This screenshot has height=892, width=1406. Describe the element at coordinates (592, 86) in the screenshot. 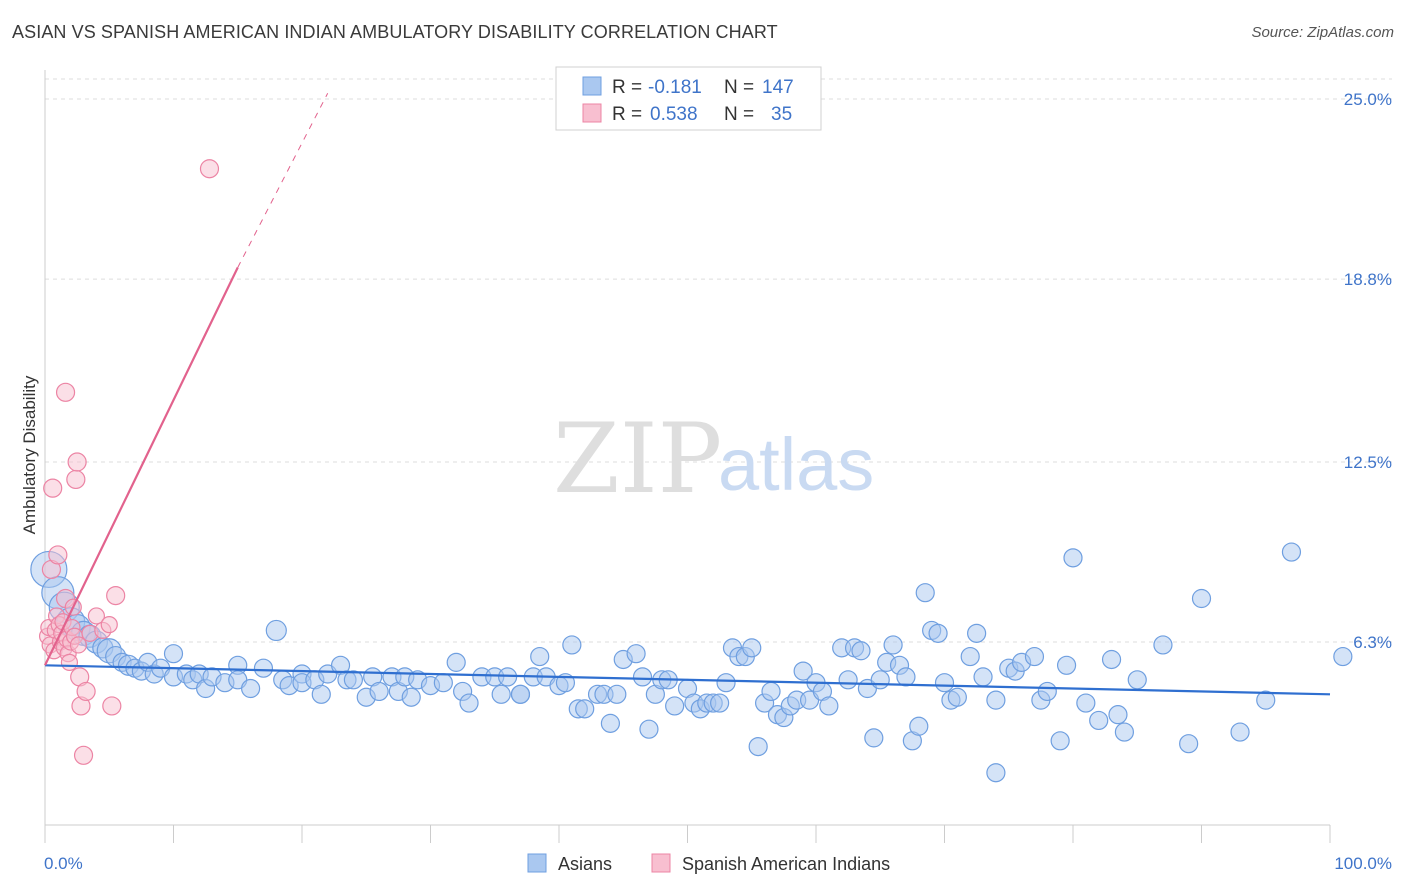

I see `legend-asian-swatch` at that location.